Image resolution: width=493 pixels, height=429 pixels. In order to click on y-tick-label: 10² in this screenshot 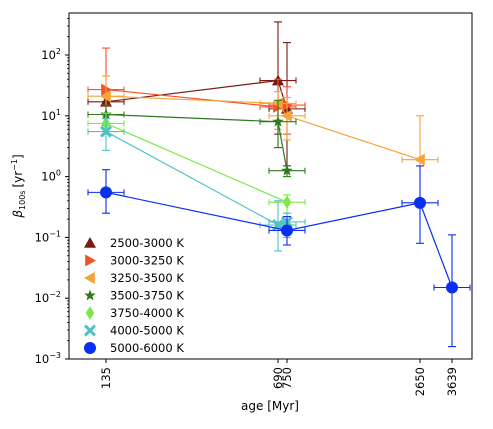, I will do `click(51, 54)`.